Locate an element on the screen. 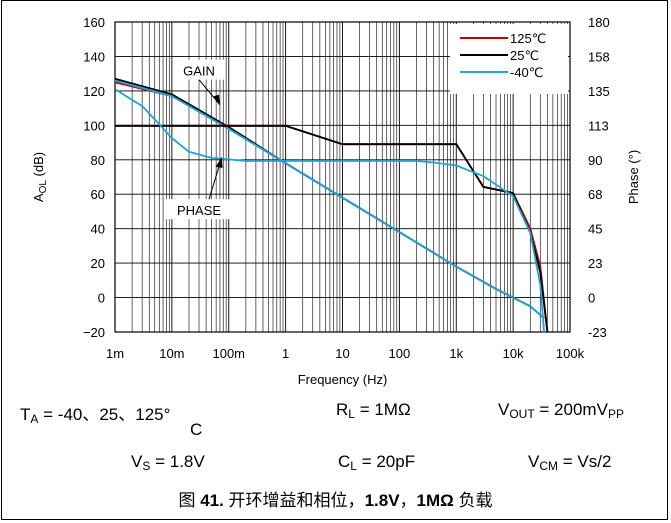  rl-value: = 1MΩ is located at coordinates (382, 409).